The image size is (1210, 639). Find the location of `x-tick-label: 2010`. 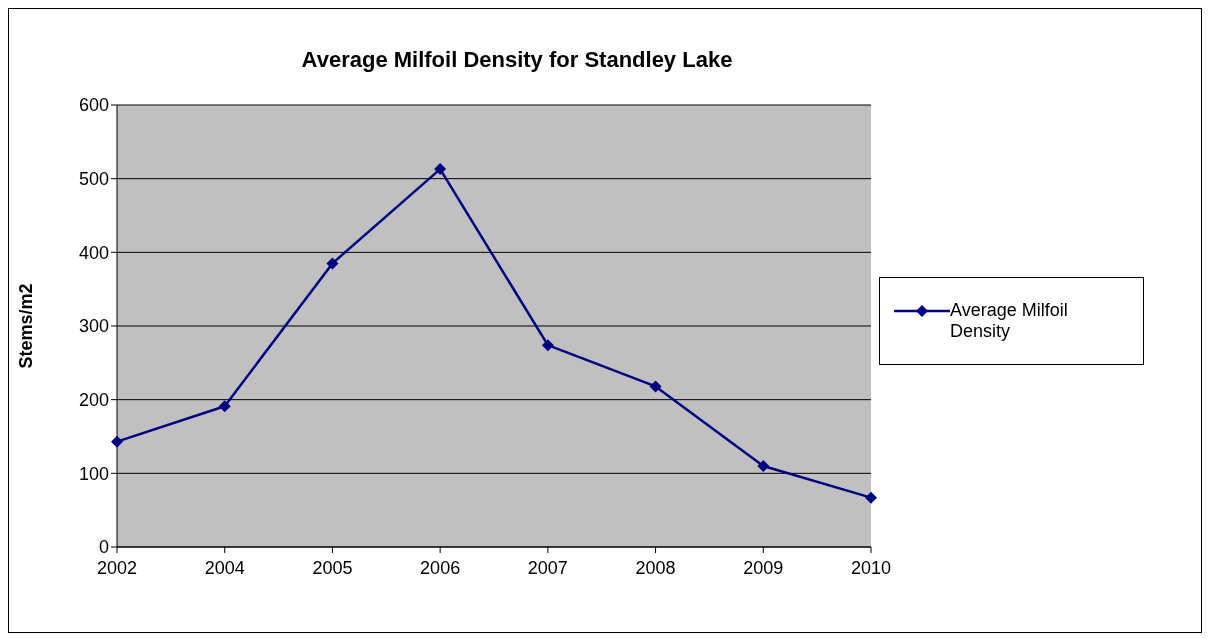

x-tick-label: 2010 is located at coordinates (871, 567).